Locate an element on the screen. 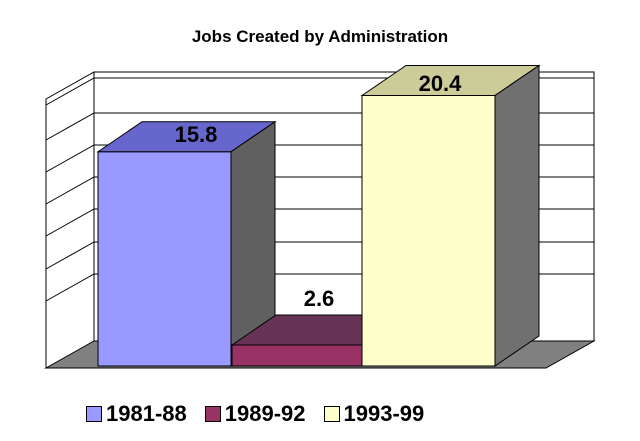  data-label-1989-92: 2.6 is located at coordinates (319, 298).